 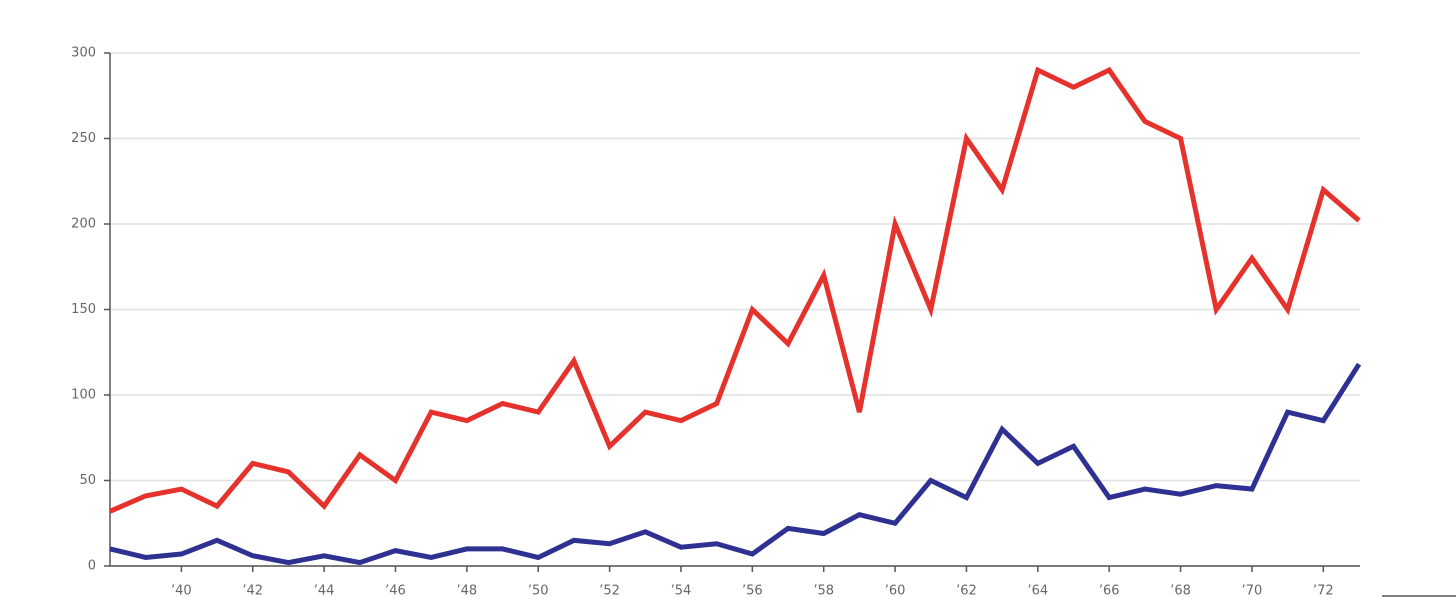 What do you see at coordinates (1252, 591) in the screenshot?
I see `x-tick-label: ’70` at bounding box center [1252, 591].